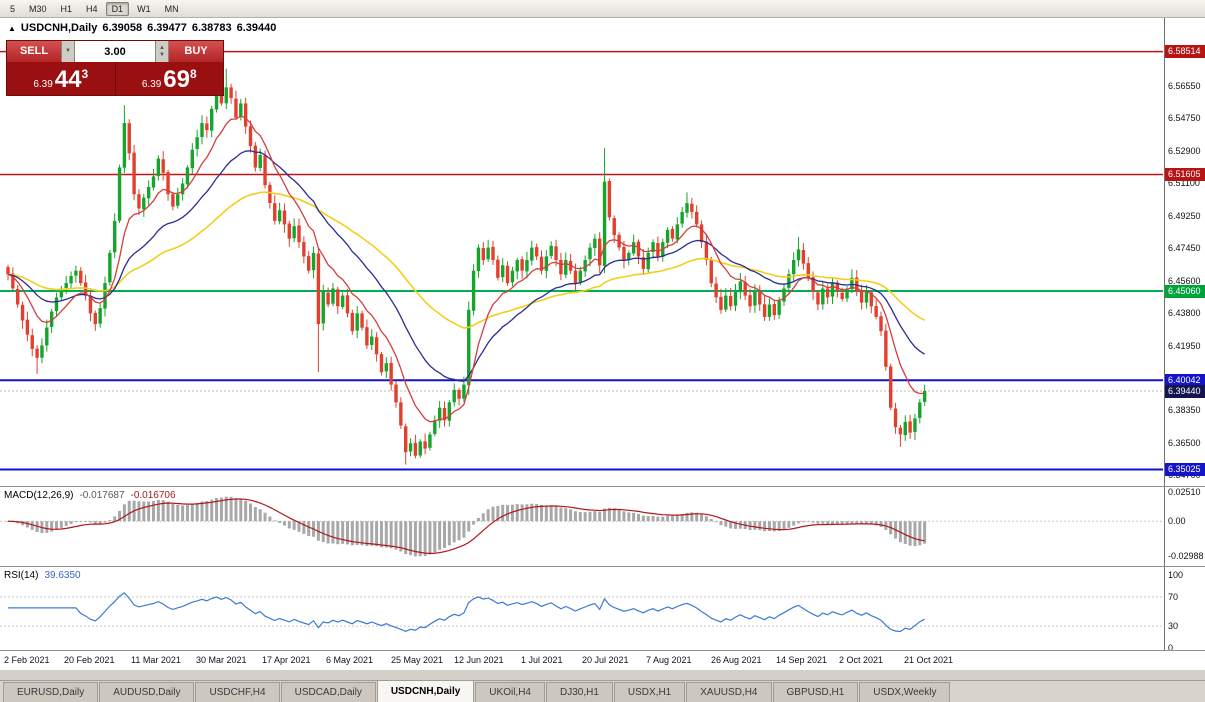  I want to click on chart-tab-xauusd-h4: XAUUSD,H4, so click(729, 692).